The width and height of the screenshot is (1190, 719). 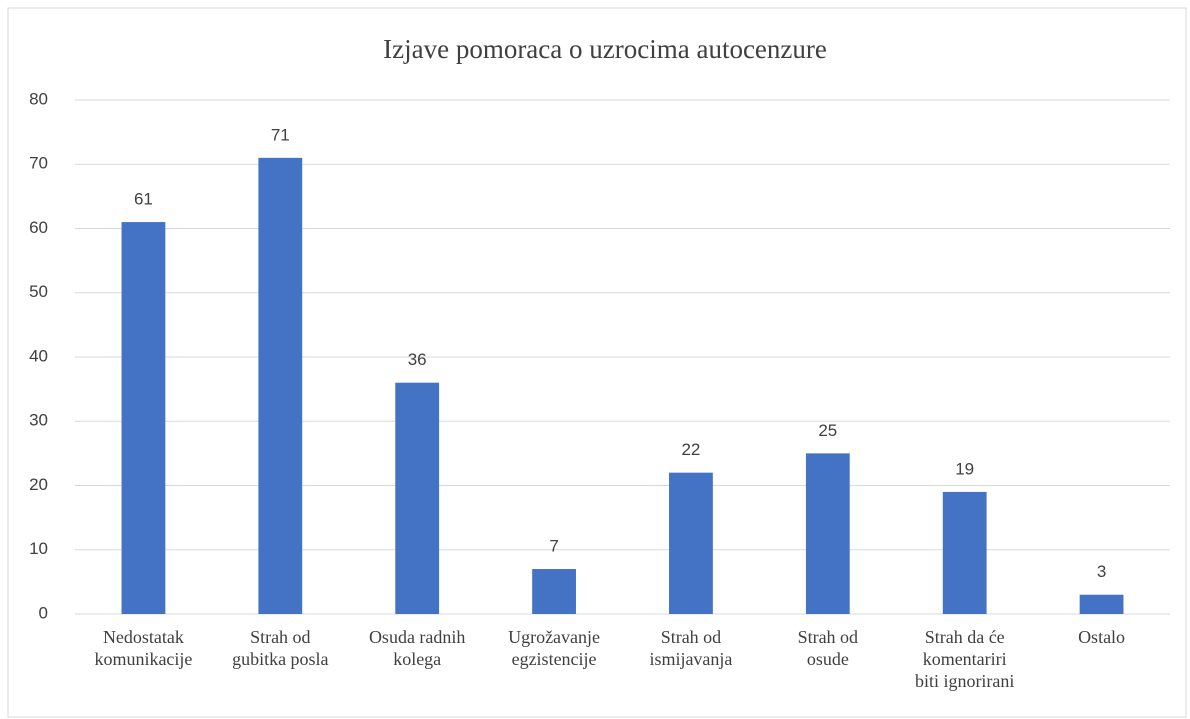 I want to click on y-tick-label: 20, so click(x=38, y=484).